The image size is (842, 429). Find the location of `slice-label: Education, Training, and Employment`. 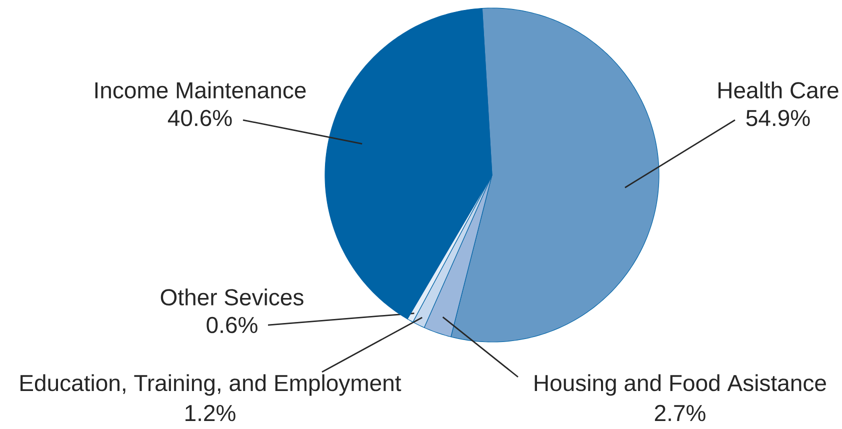

slice-label: Education, Training, and Employment is located at coordinates (211, 385).